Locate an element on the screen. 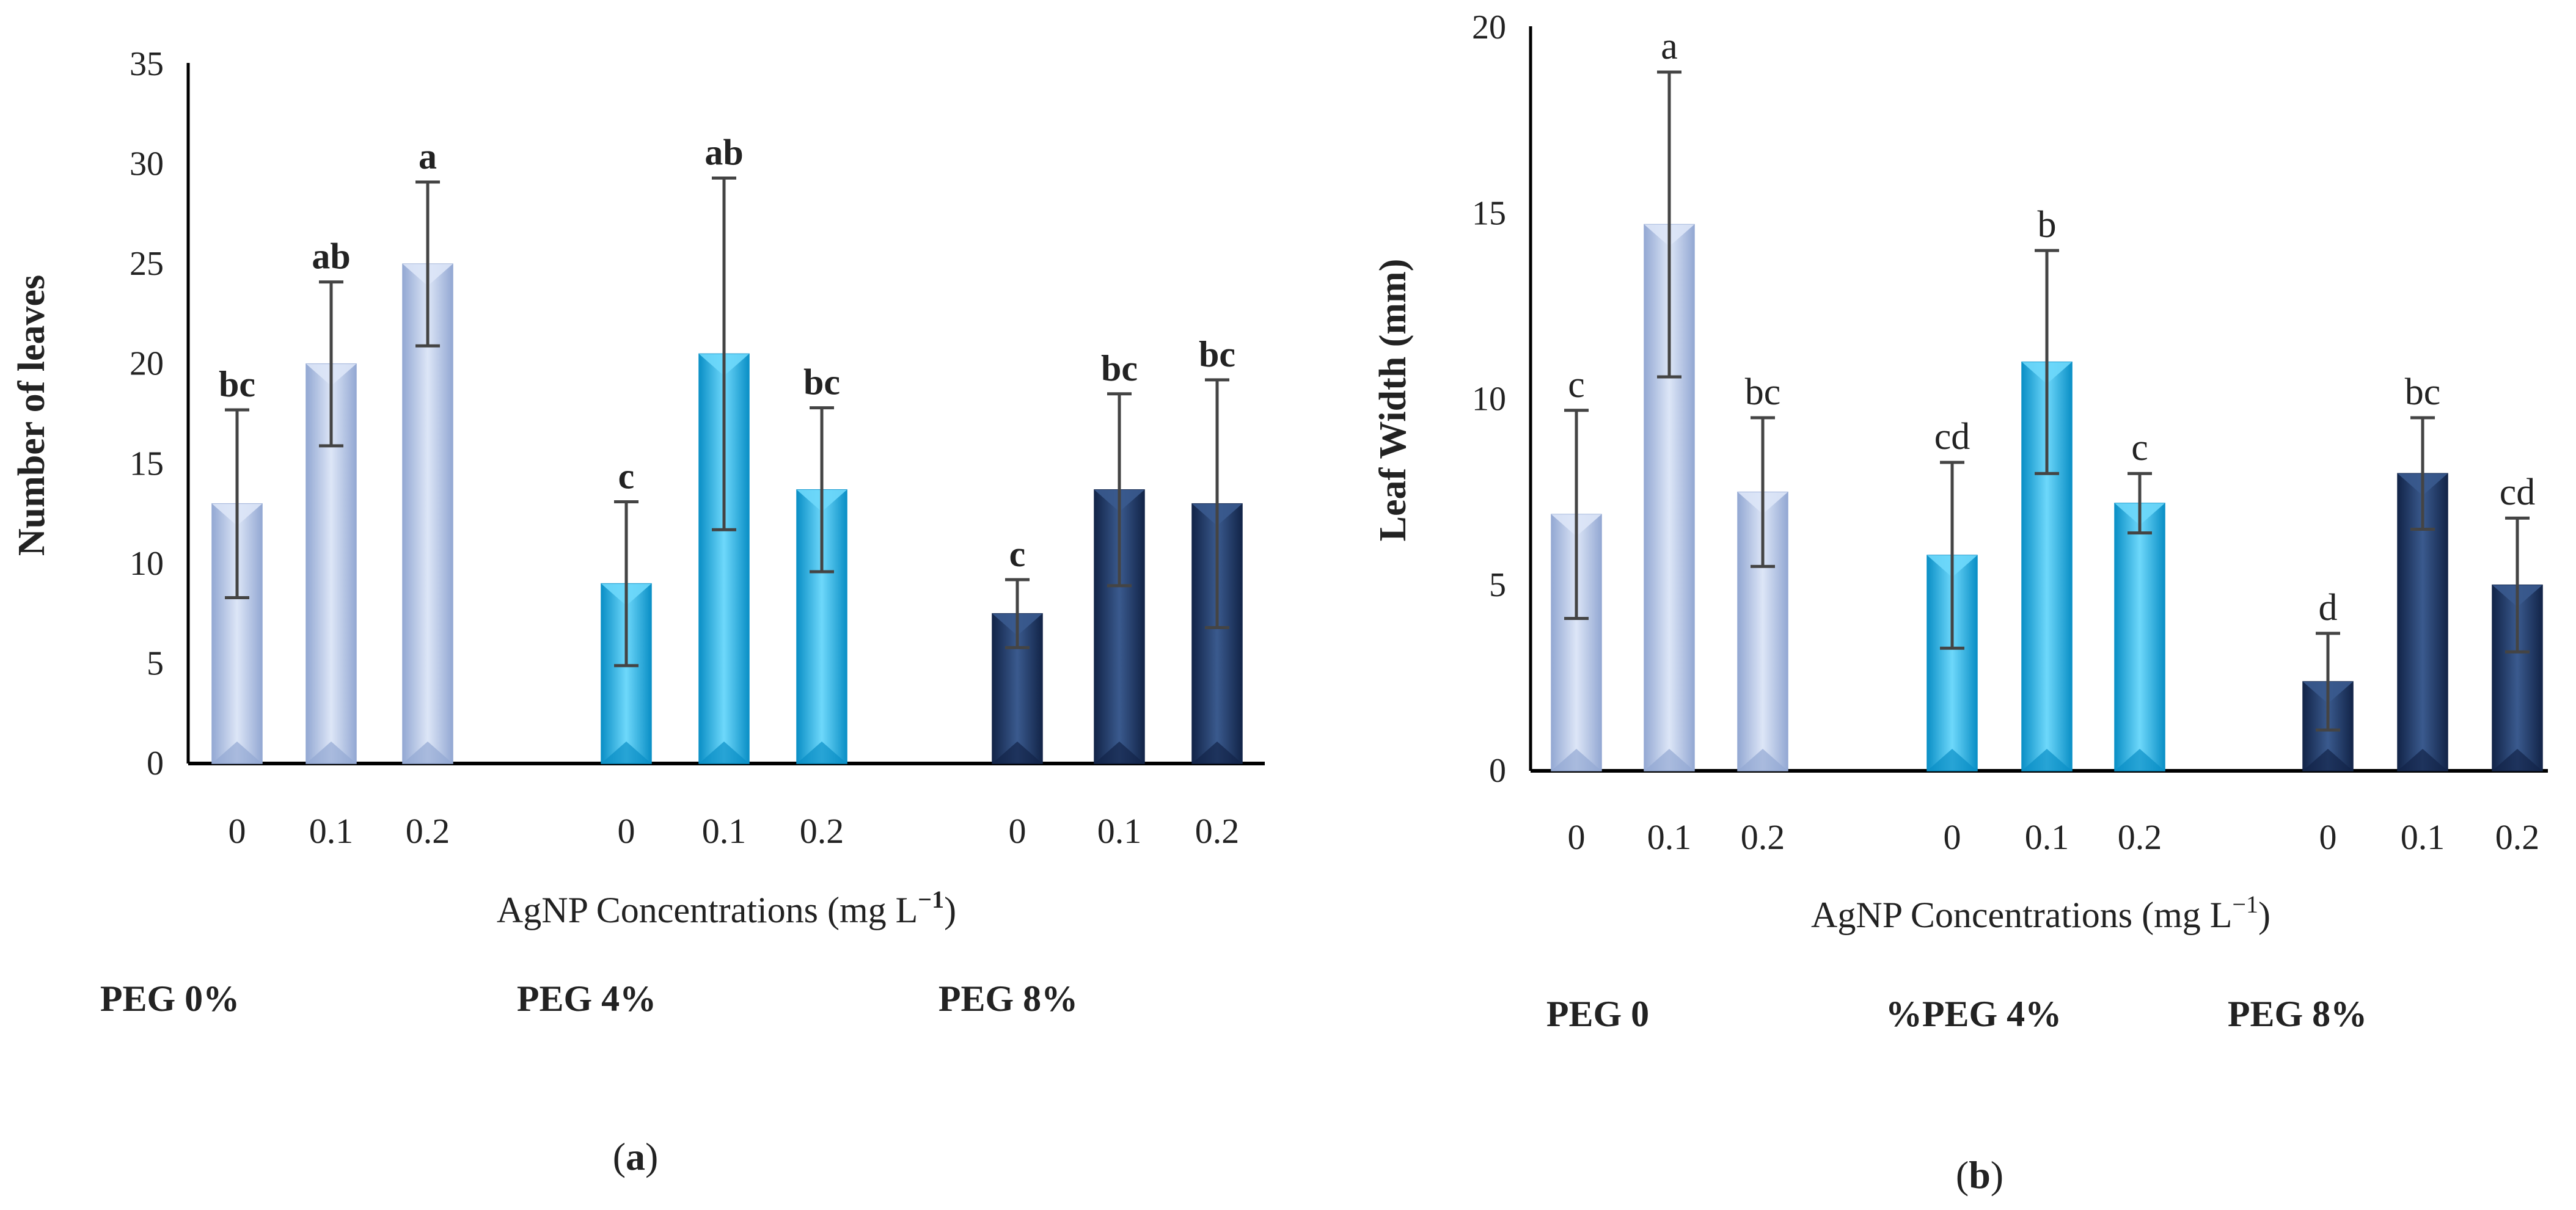 This screenshot has width=2576, height=1210. y-tick-label: 35 is located at coordinates (147, 64).